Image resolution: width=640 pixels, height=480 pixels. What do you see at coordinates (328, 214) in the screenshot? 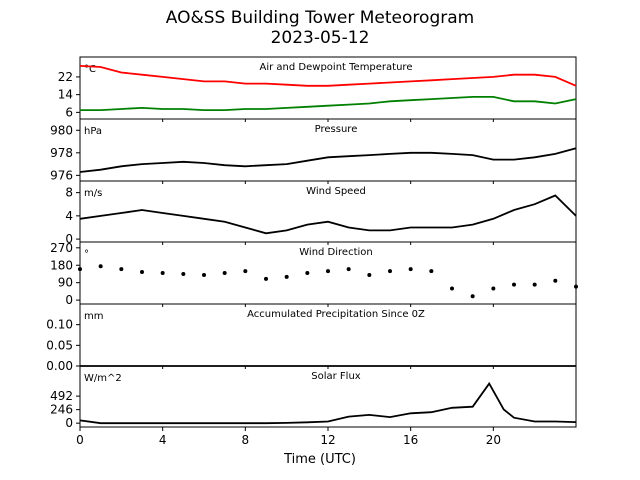
I see `panel-3-series-0-line` at bounding box center [328, 214].